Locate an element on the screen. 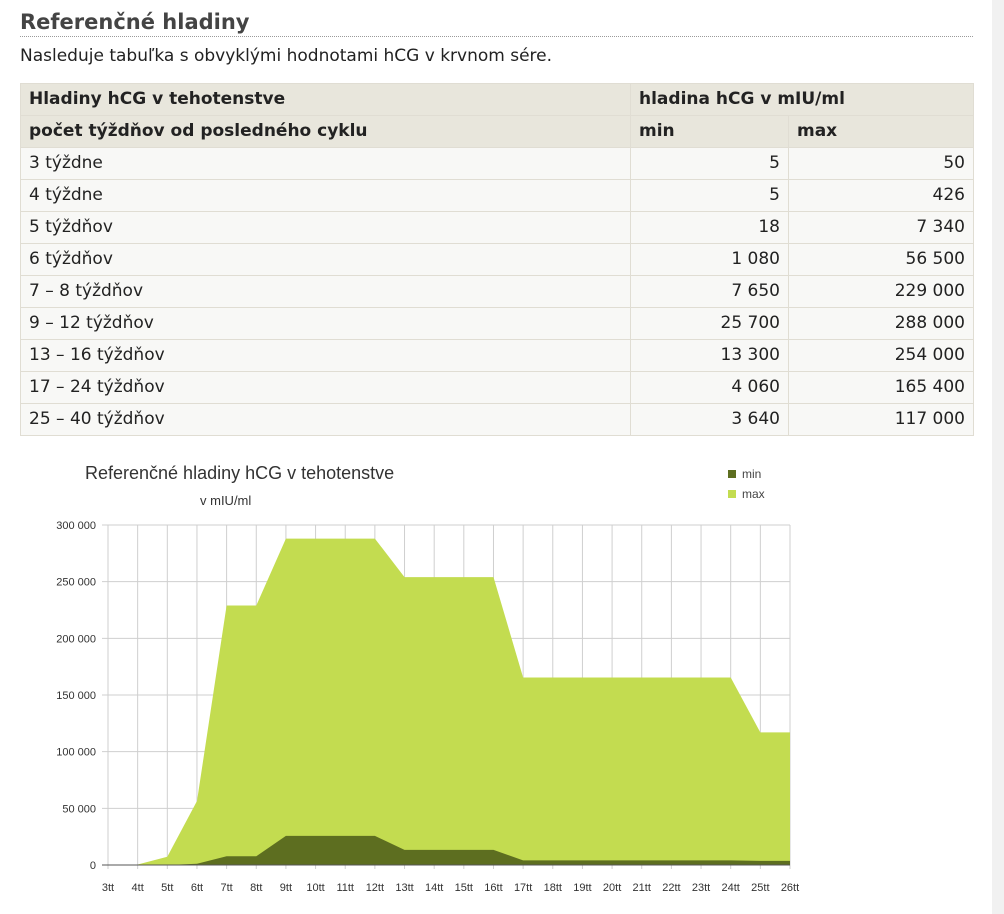 This screenshot has height=914, width=1004. row-min: 4 060 is located at coordinates (709, 387).